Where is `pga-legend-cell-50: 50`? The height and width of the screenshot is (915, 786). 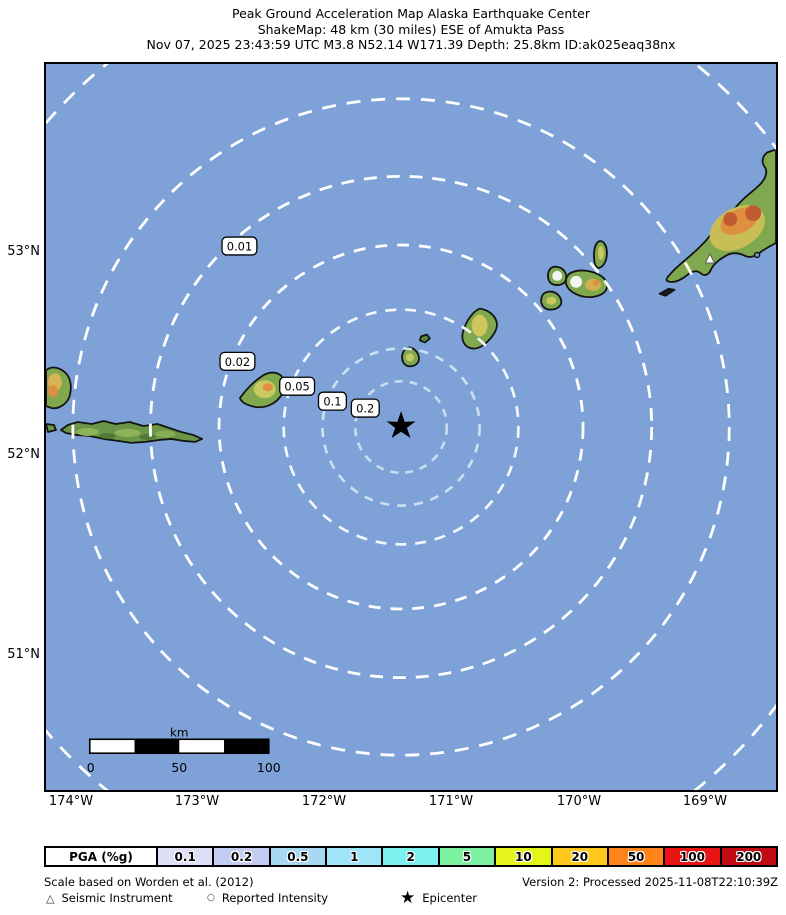
pga-legend-cell-50: 50 is located at coordinates (637, 856).